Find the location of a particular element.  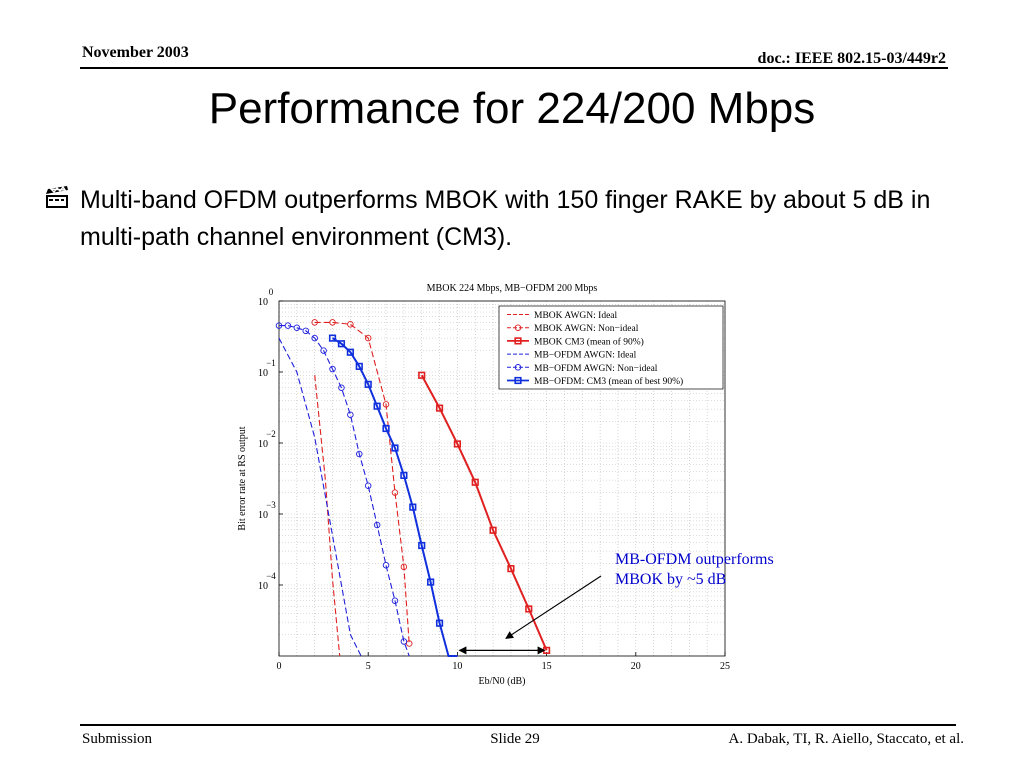

y-tick-label-exp: 0 is located at coordinates (271, 292).